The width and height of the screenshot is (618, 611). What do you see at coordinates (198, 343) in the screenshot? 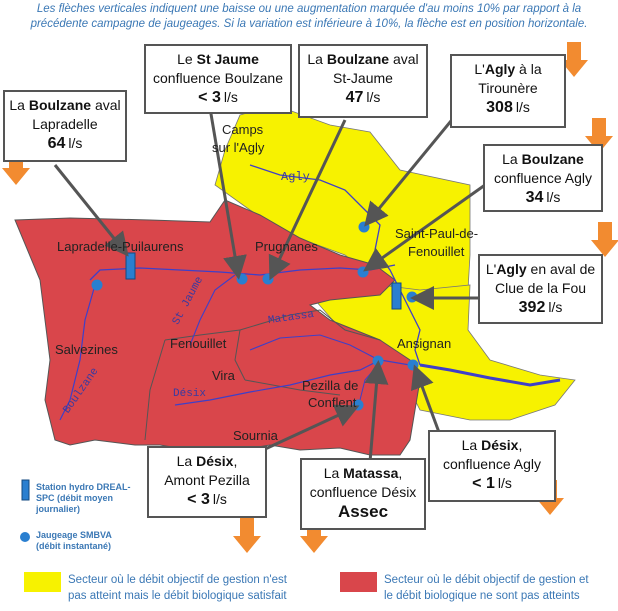
I see `place-fenouillet: Fenouillet` at bounding box center [198, 343].